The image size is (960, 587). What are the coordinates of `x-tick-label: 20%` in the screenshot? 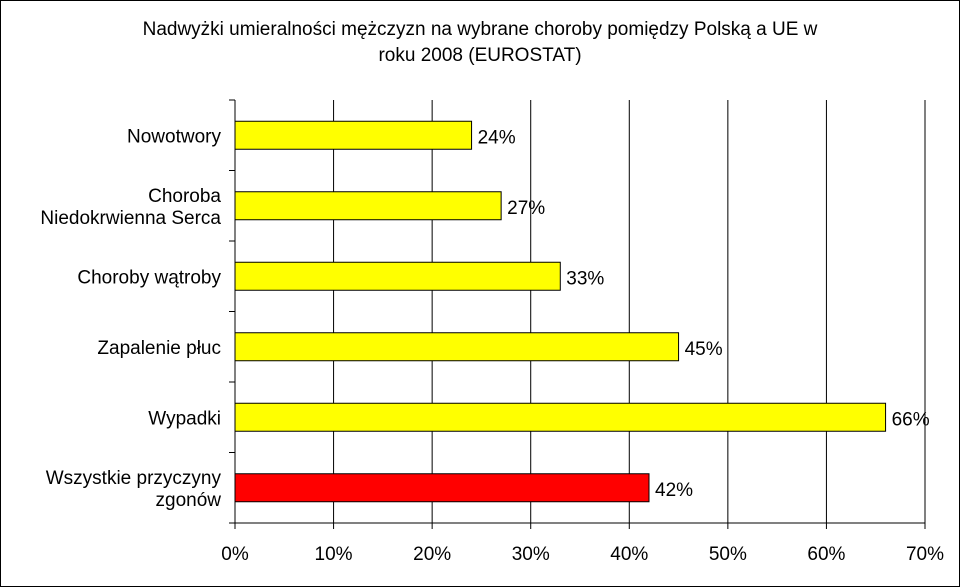 It's located at (432, 554).